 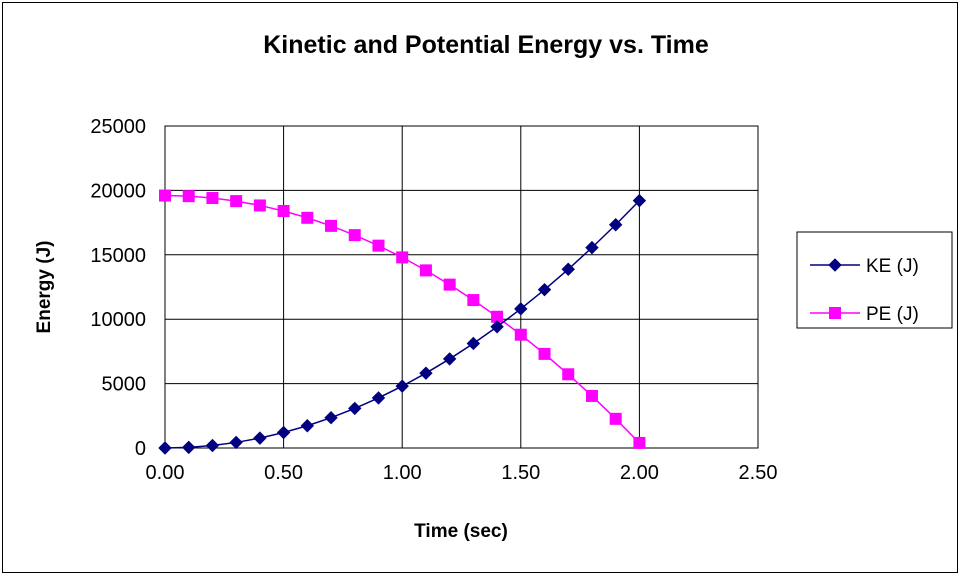 I want to click on x-tick-label: 1.00, so click(x=402, y=473).